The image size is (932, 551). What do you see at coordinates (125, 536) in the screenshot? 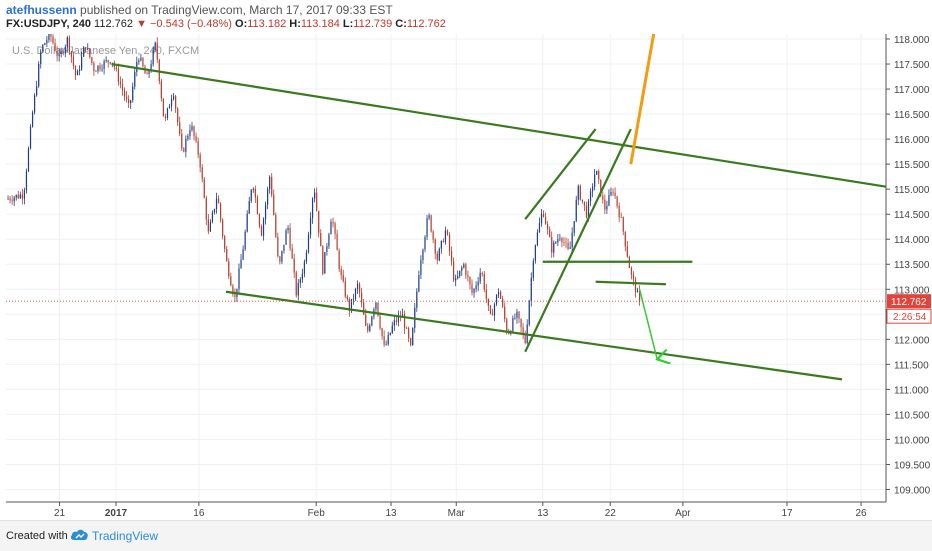
I see `tradingview-brand: TradingView` at bounding box center [125, 536].